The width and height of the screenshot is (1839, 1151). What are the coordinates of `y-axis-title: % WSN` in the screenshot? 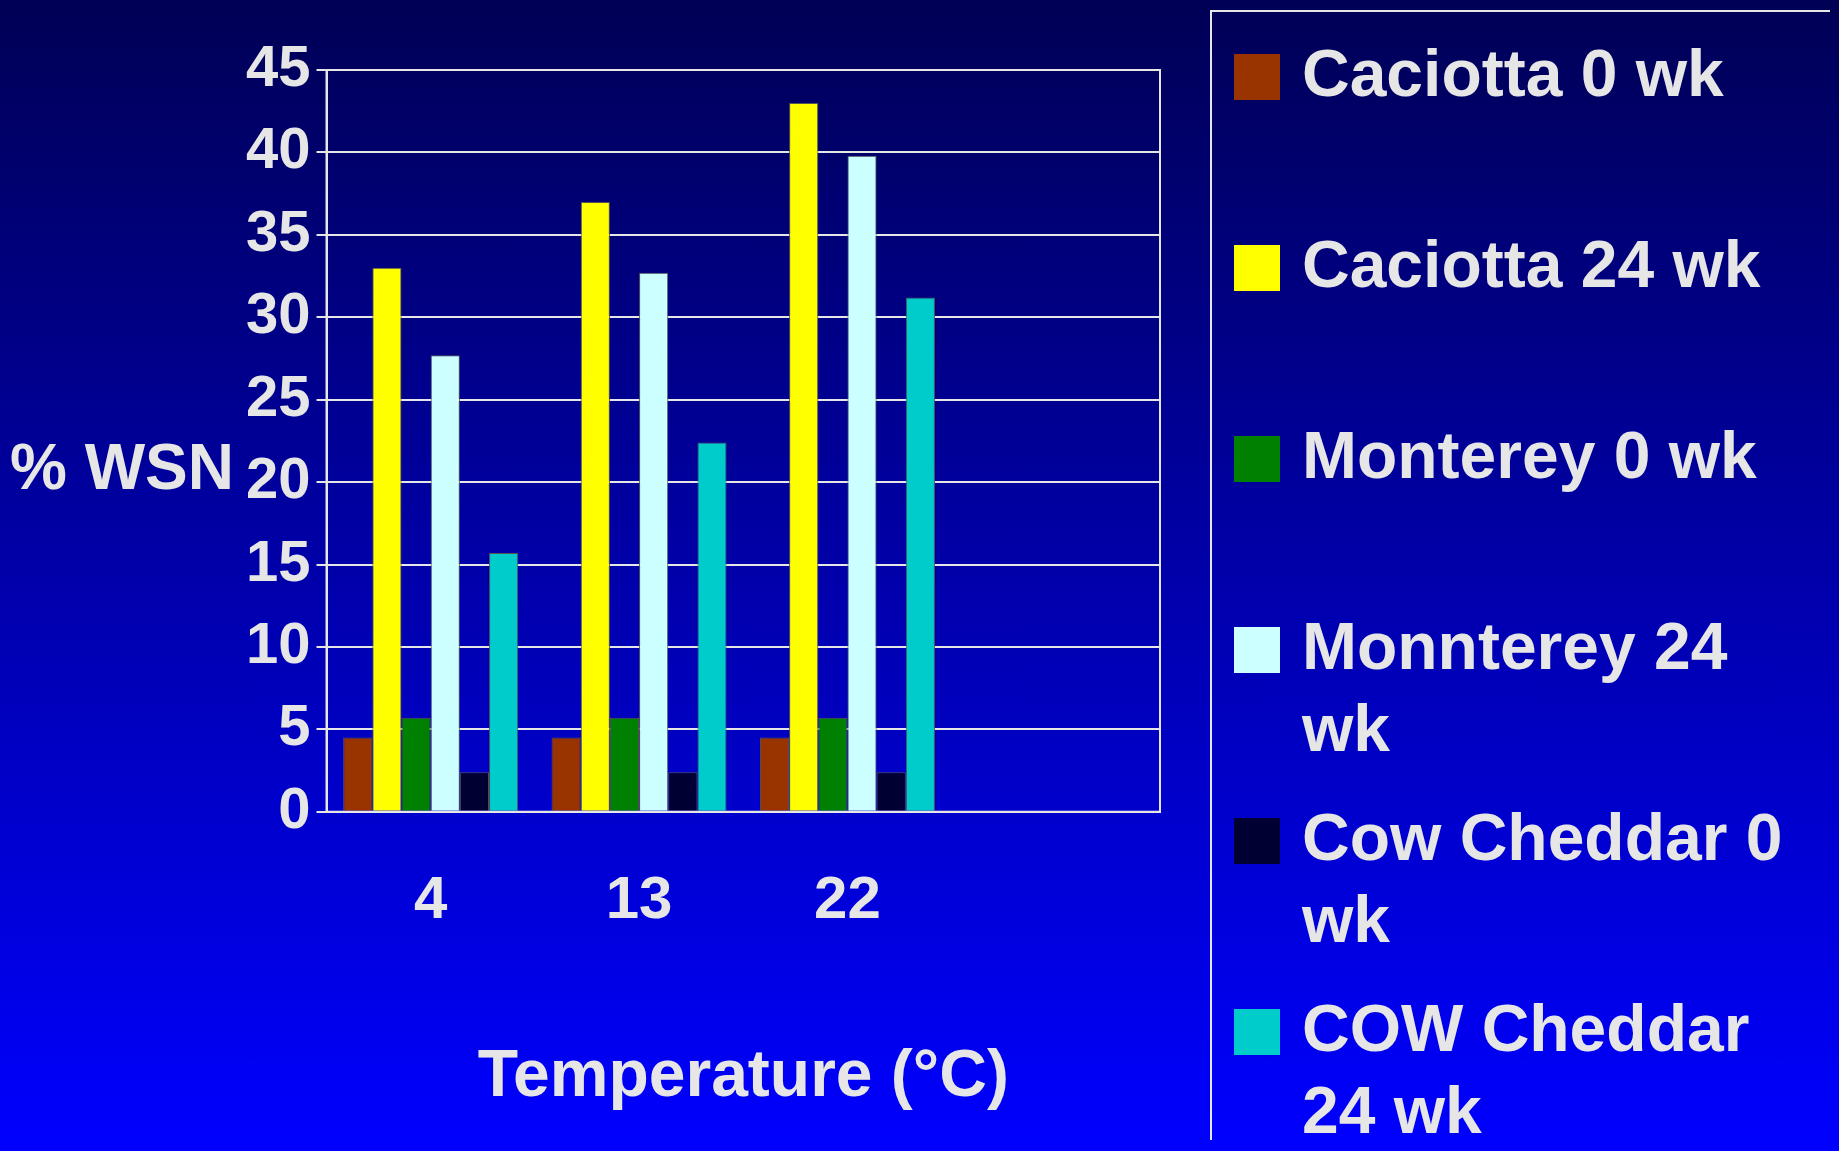 It's located at (122, 467).